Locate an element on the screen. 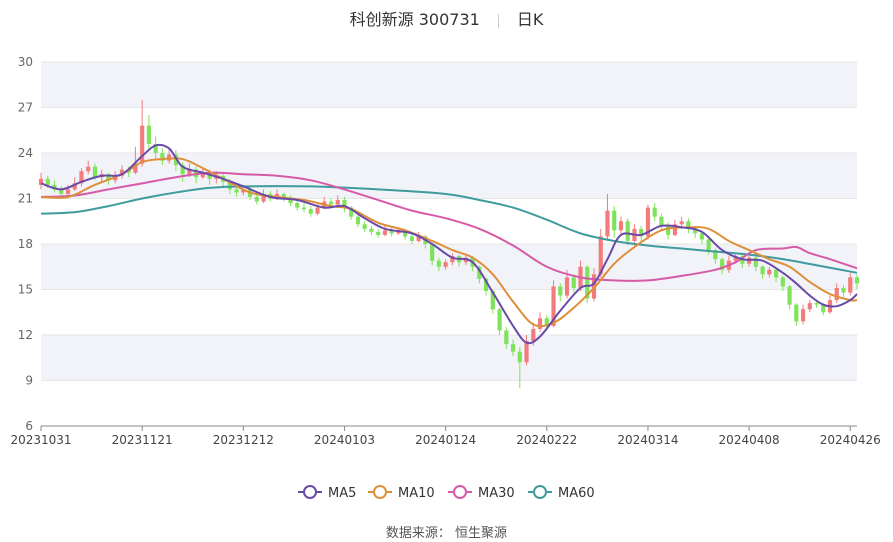  legend-label: MA60 is located at coordinates (576, 493).